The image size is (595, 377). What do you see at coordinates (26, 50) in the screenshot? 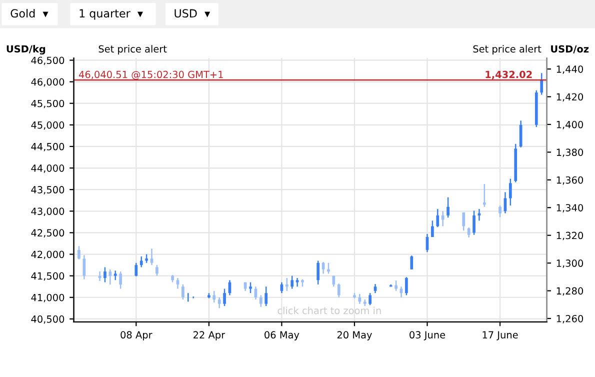
I see `y-axis-title: USD/kg` at bounding box center [26, 50].